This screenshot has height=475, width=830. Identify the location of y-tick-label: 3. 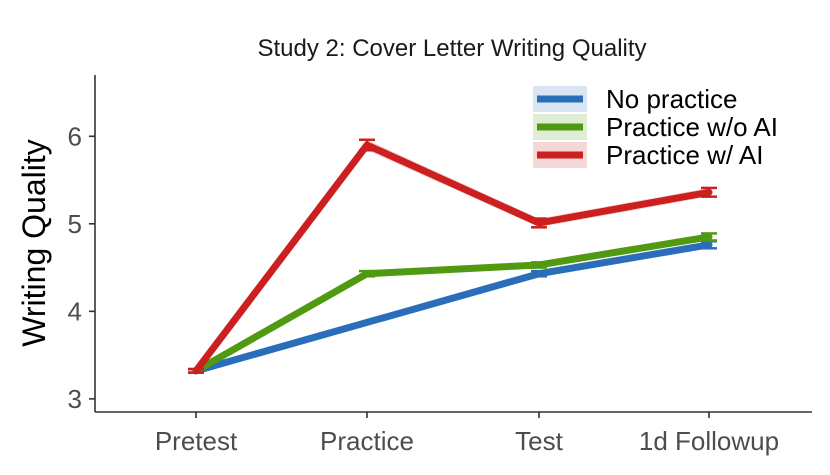
(75, 399).